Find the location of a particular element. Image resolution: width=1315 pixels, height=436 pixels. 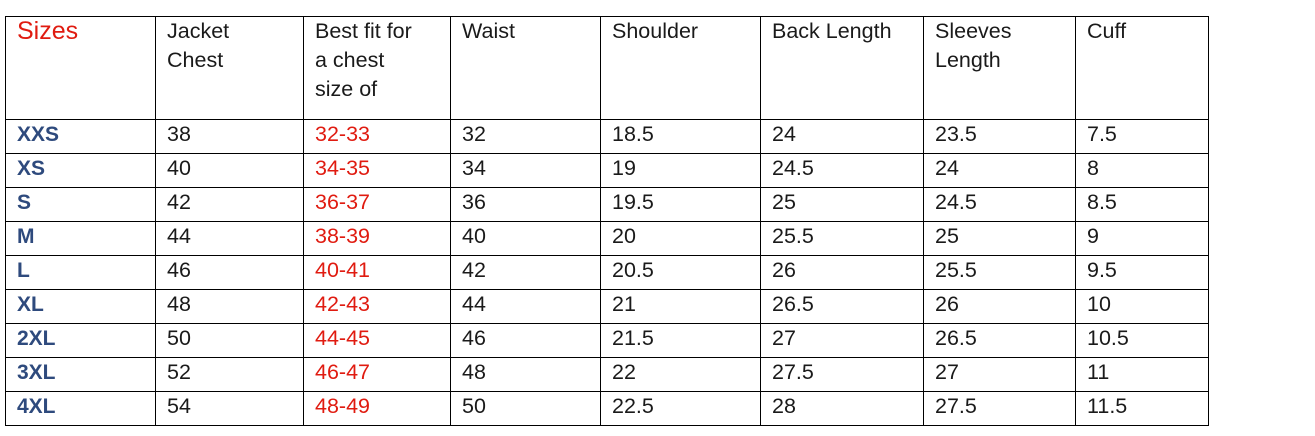

column-header-jacket-chest: Jacket Chest is located at coordinates (229, 68).